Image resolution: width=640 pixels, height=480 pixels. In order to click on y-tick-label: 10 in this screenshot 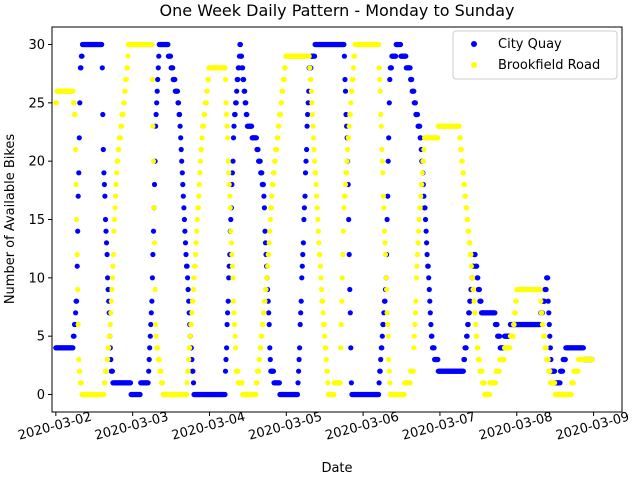, I will do `click(36, 278)`.